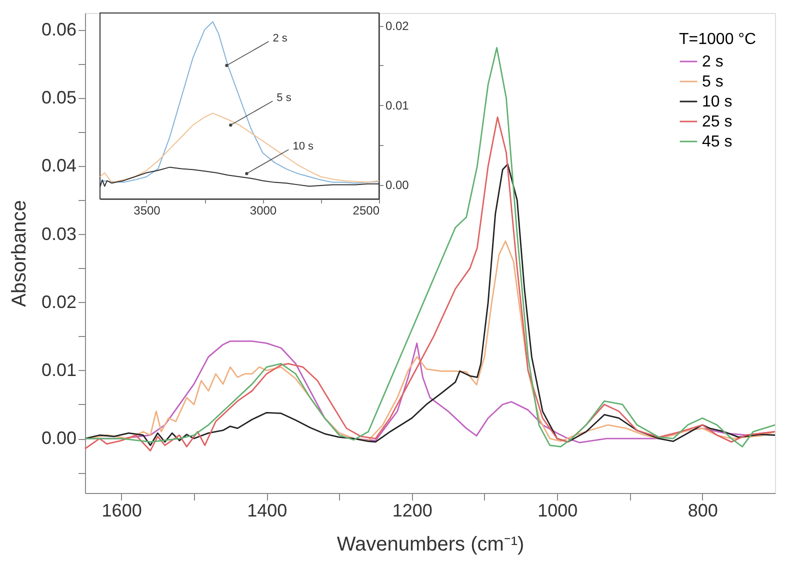 The image size is (796, 577). What do you see at coordinates (263, 211) in the screenshot?
I see `x-tick-label: 3000` at bounding box center [263, 211].